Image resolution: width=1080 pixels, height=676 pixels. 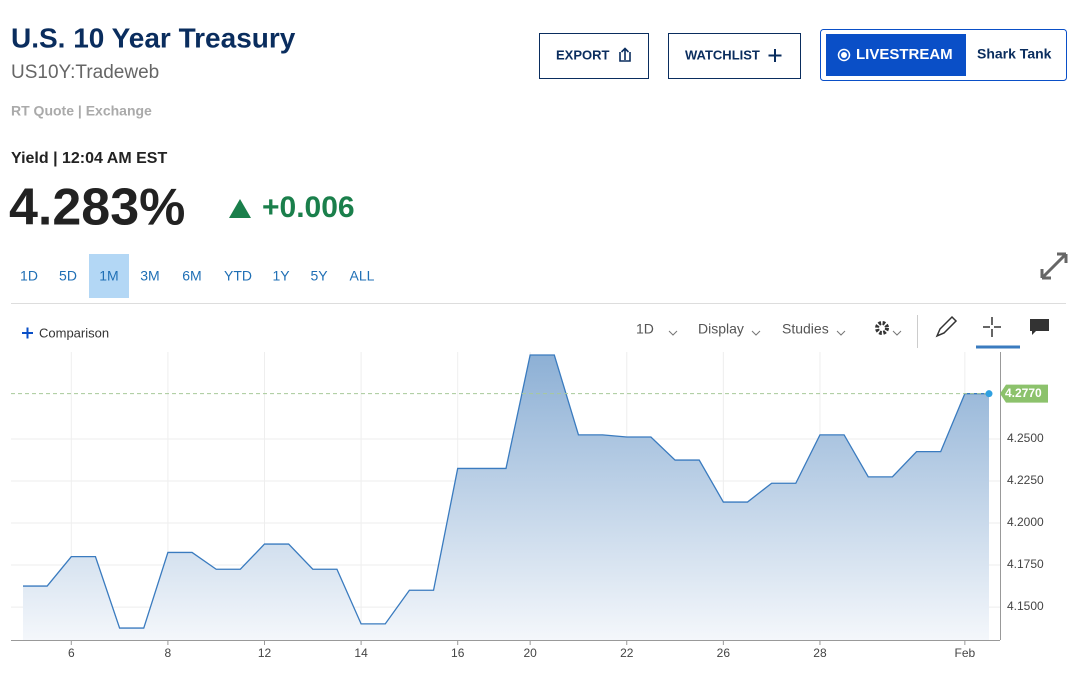 I want to click on last-value-tag, so click(x=1024, y=393).